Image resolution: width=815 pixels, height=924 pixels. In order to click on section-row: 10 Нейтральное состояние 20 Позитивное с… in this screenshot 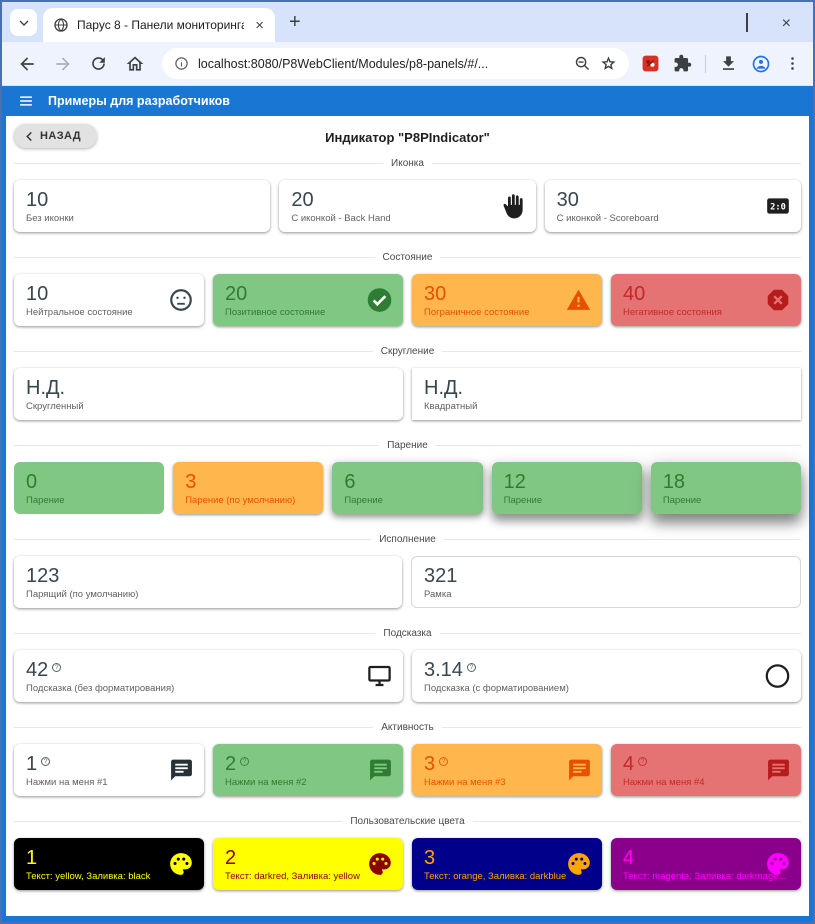, I will do `click(407, 300)`.